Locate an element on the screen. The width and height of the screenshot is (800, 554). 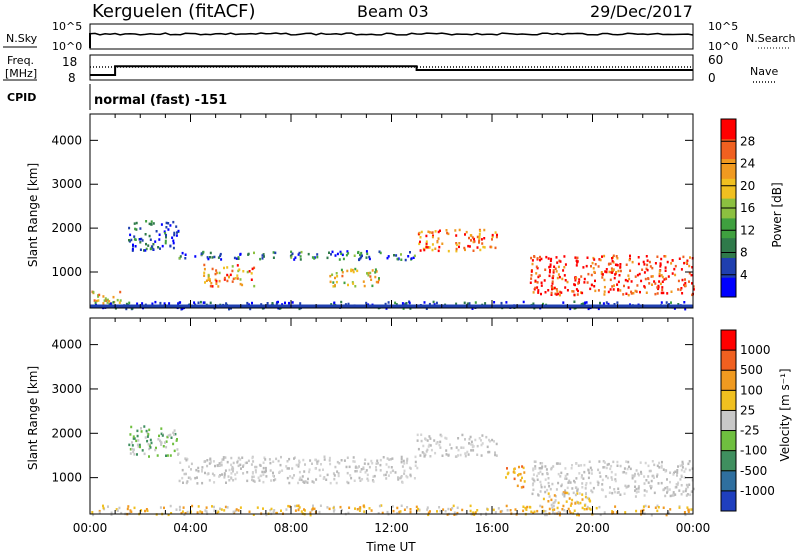
freq-label-line1: Freq. is located at coordinates (20, 60).